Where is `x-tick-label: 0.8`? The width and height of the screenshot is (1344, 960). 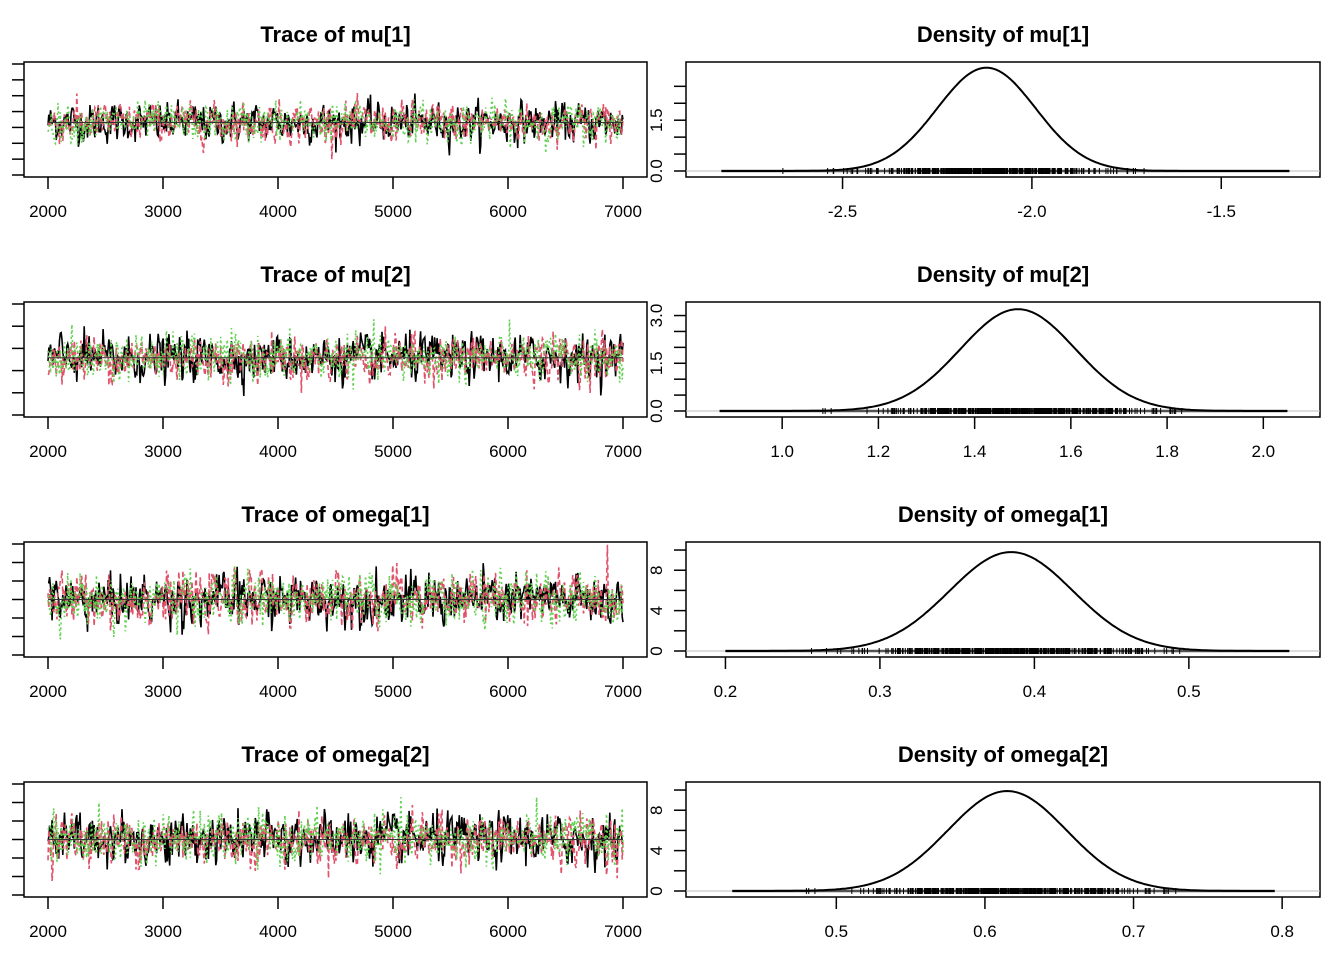
x-tick-label: 0.8 is located at coordinates (1282, 931).